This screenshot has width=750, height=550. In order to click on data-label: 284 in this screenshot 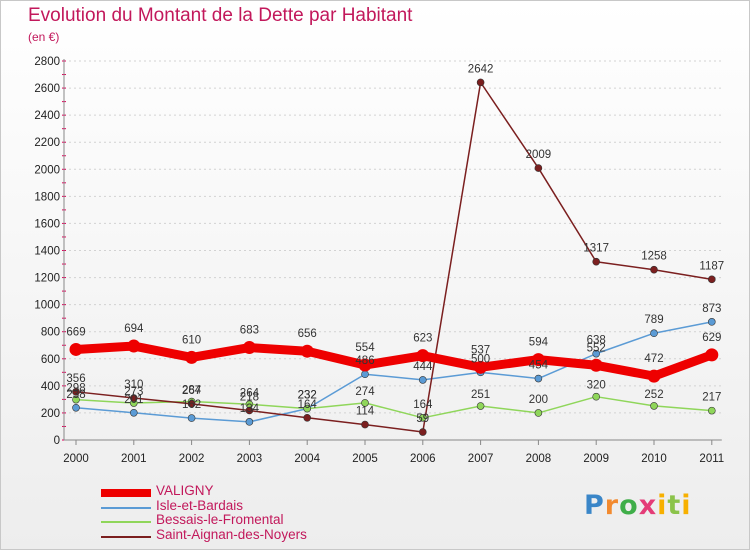, I will do `click(192, 391)`.